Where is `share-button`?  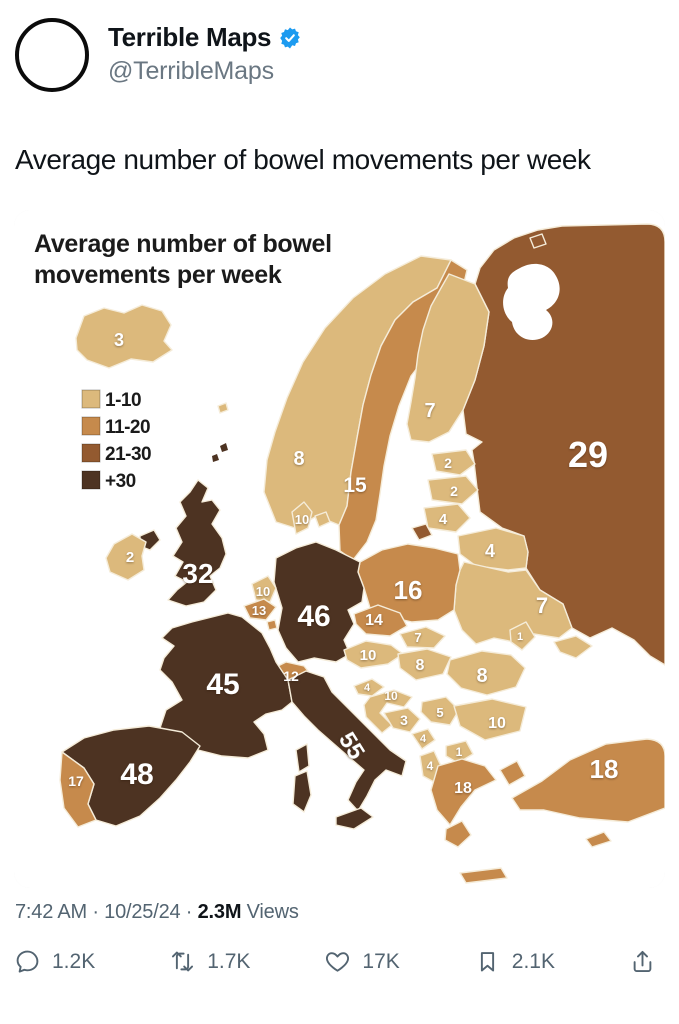 share-button is located at coordinates (642, 961).